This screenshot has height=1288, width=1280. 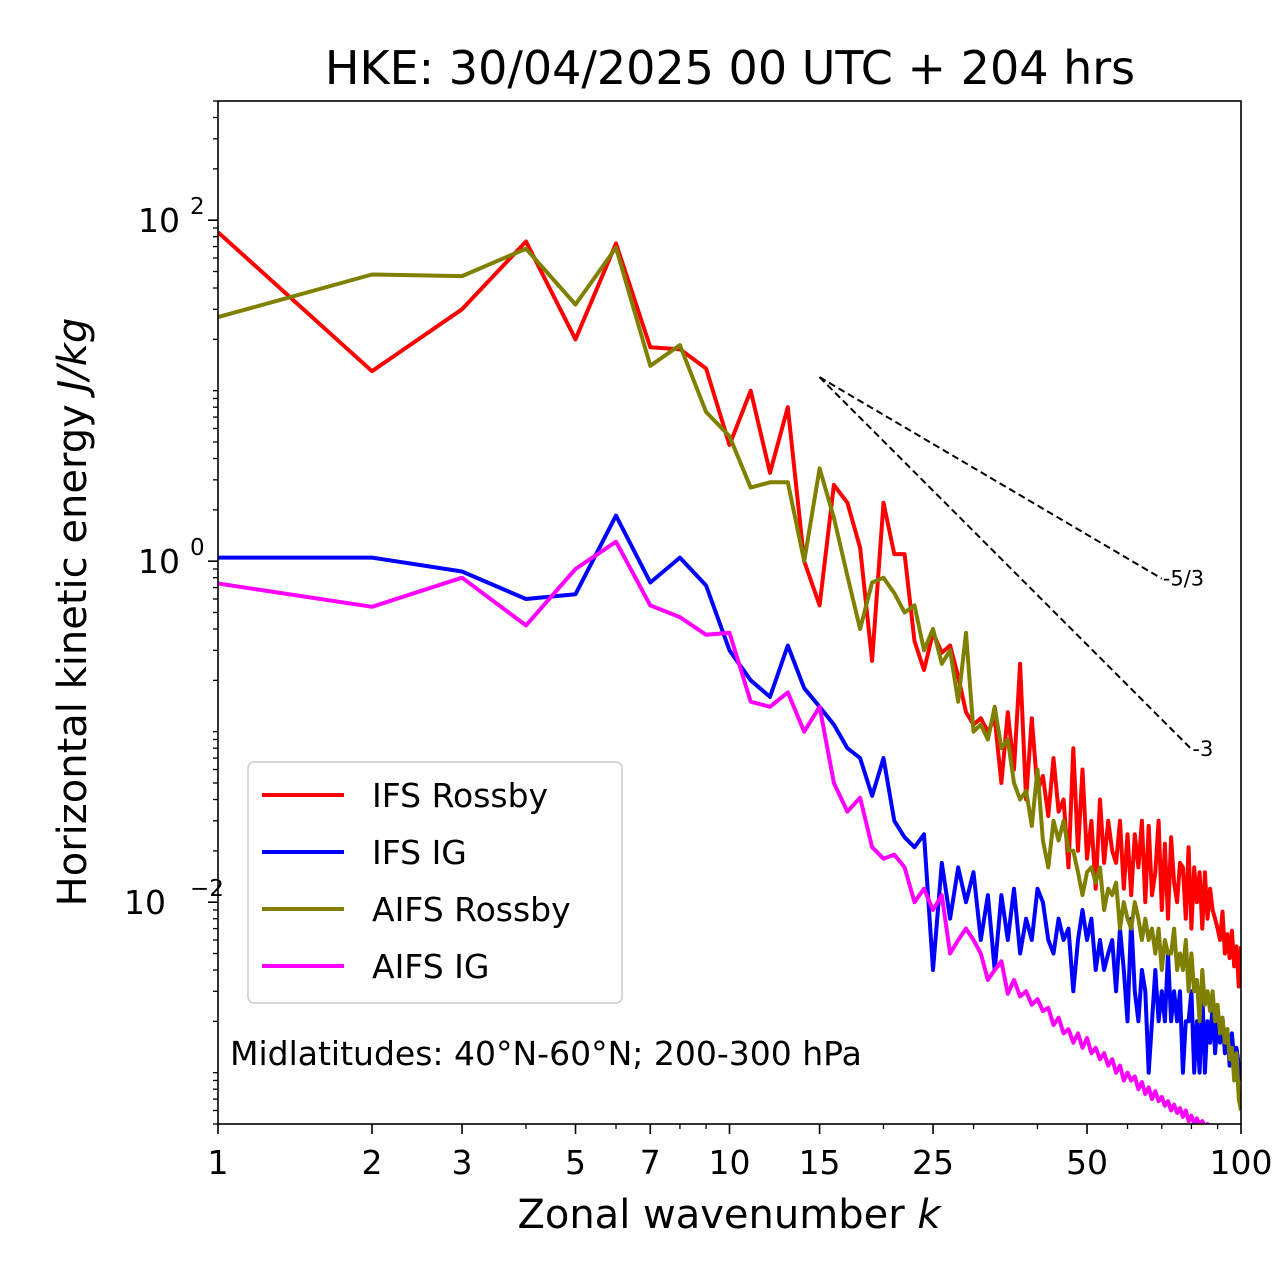 I want to click on x-tick-label: 7, so click(x=650, y=1162).